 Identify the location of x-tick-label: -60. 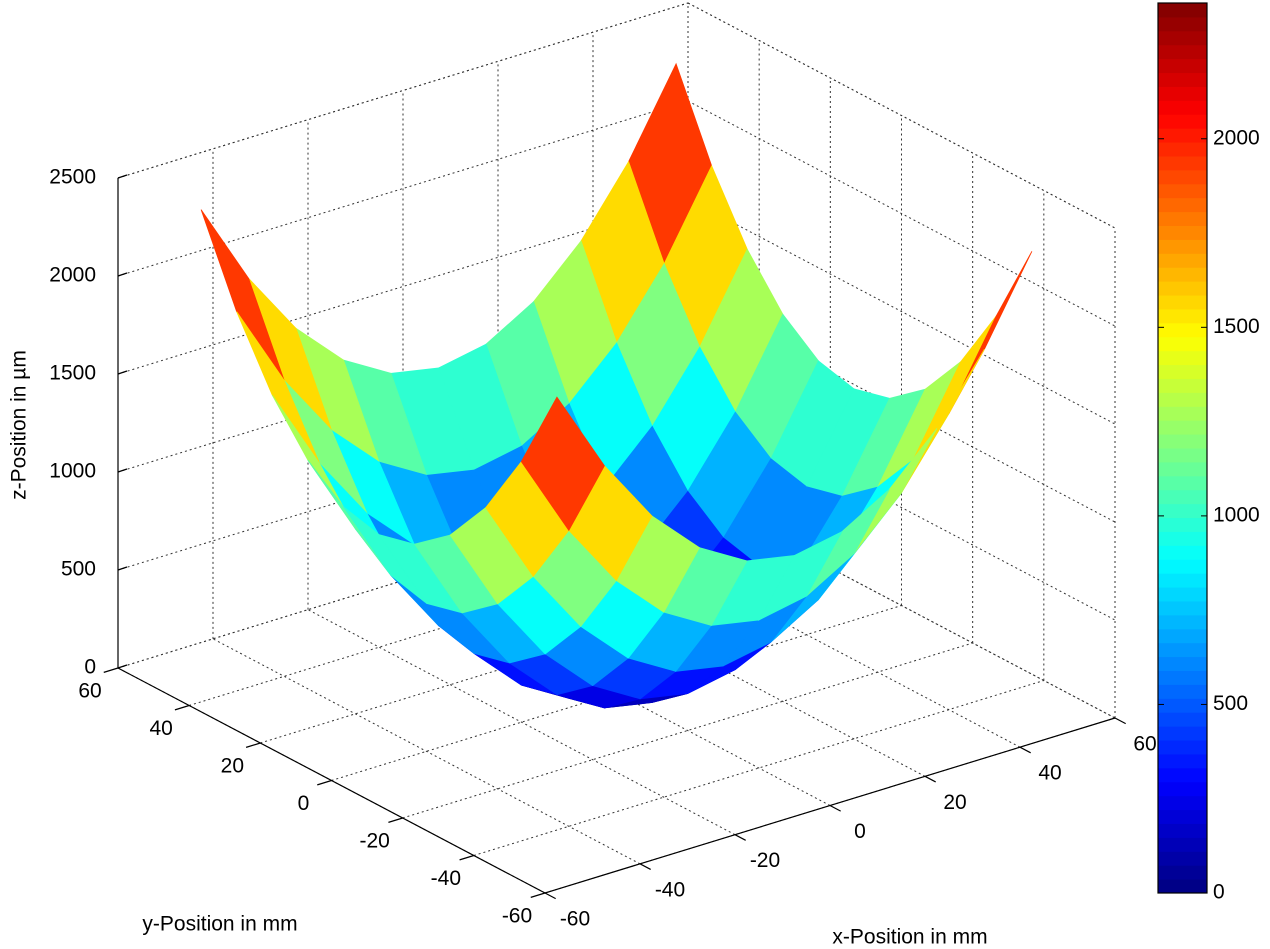
(575, 919).